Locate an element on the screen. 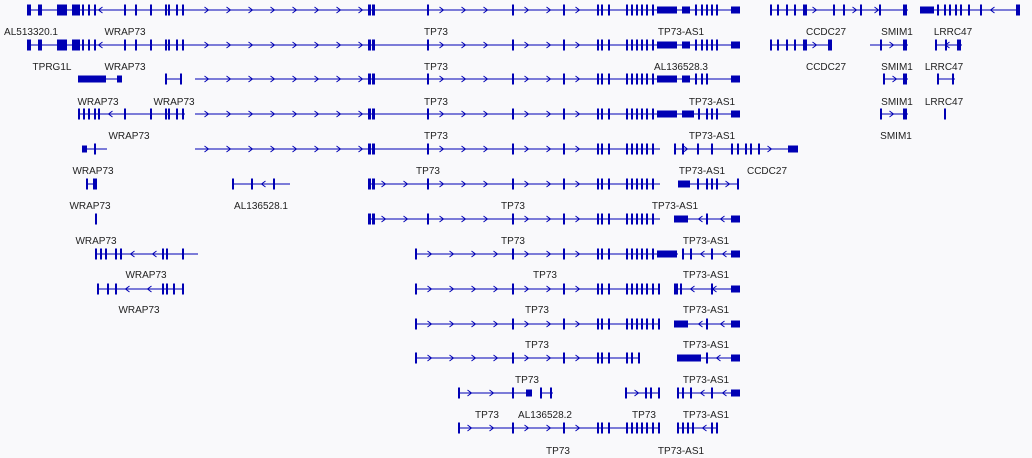 The height and width of the screenshot is (458, 1032). gene-label: AL136528.3 is located at coordinates (681, 67).